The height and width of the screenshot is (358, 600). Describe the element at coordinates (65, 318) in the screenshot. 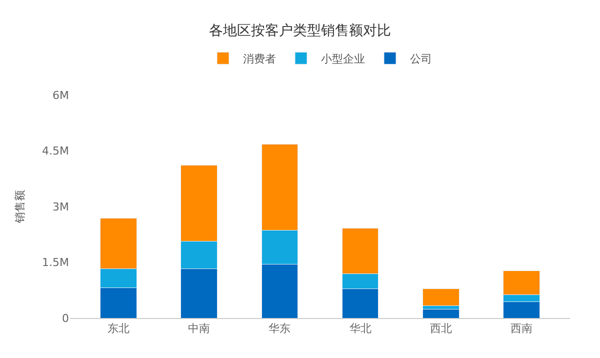

I see `y-tick-label: 0` at that location.